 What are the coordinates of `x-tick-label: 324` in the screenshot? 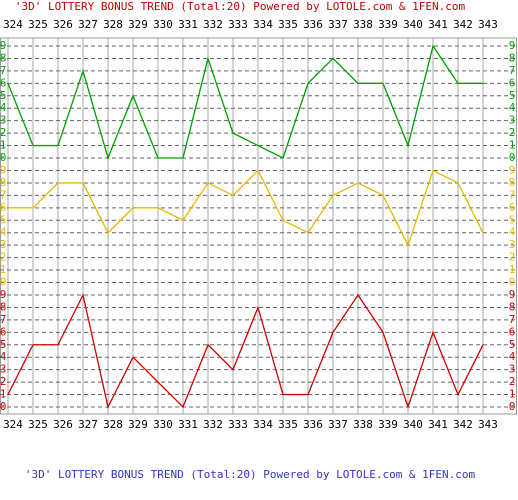 It's located at (13, 24).